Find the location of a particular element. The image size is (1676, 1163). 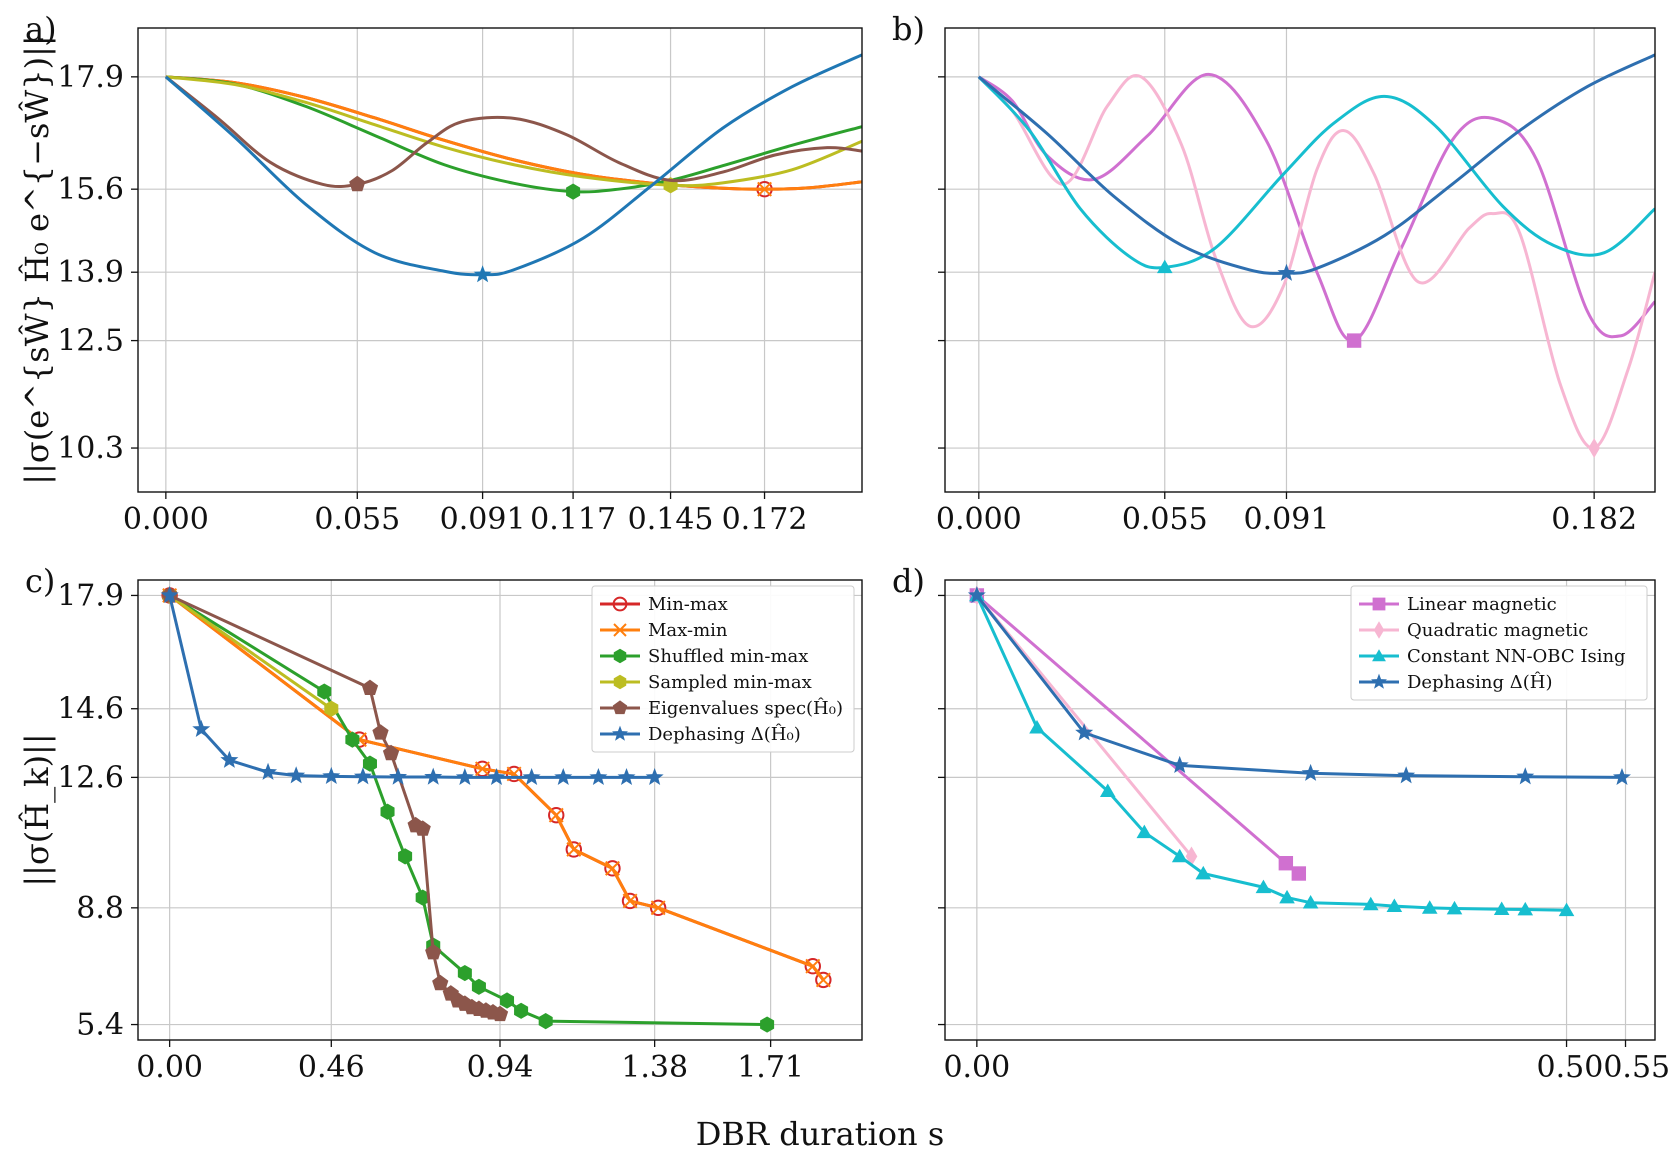

panel-a-y-tick-label: 17.9 is located at coordinates (90, 77).